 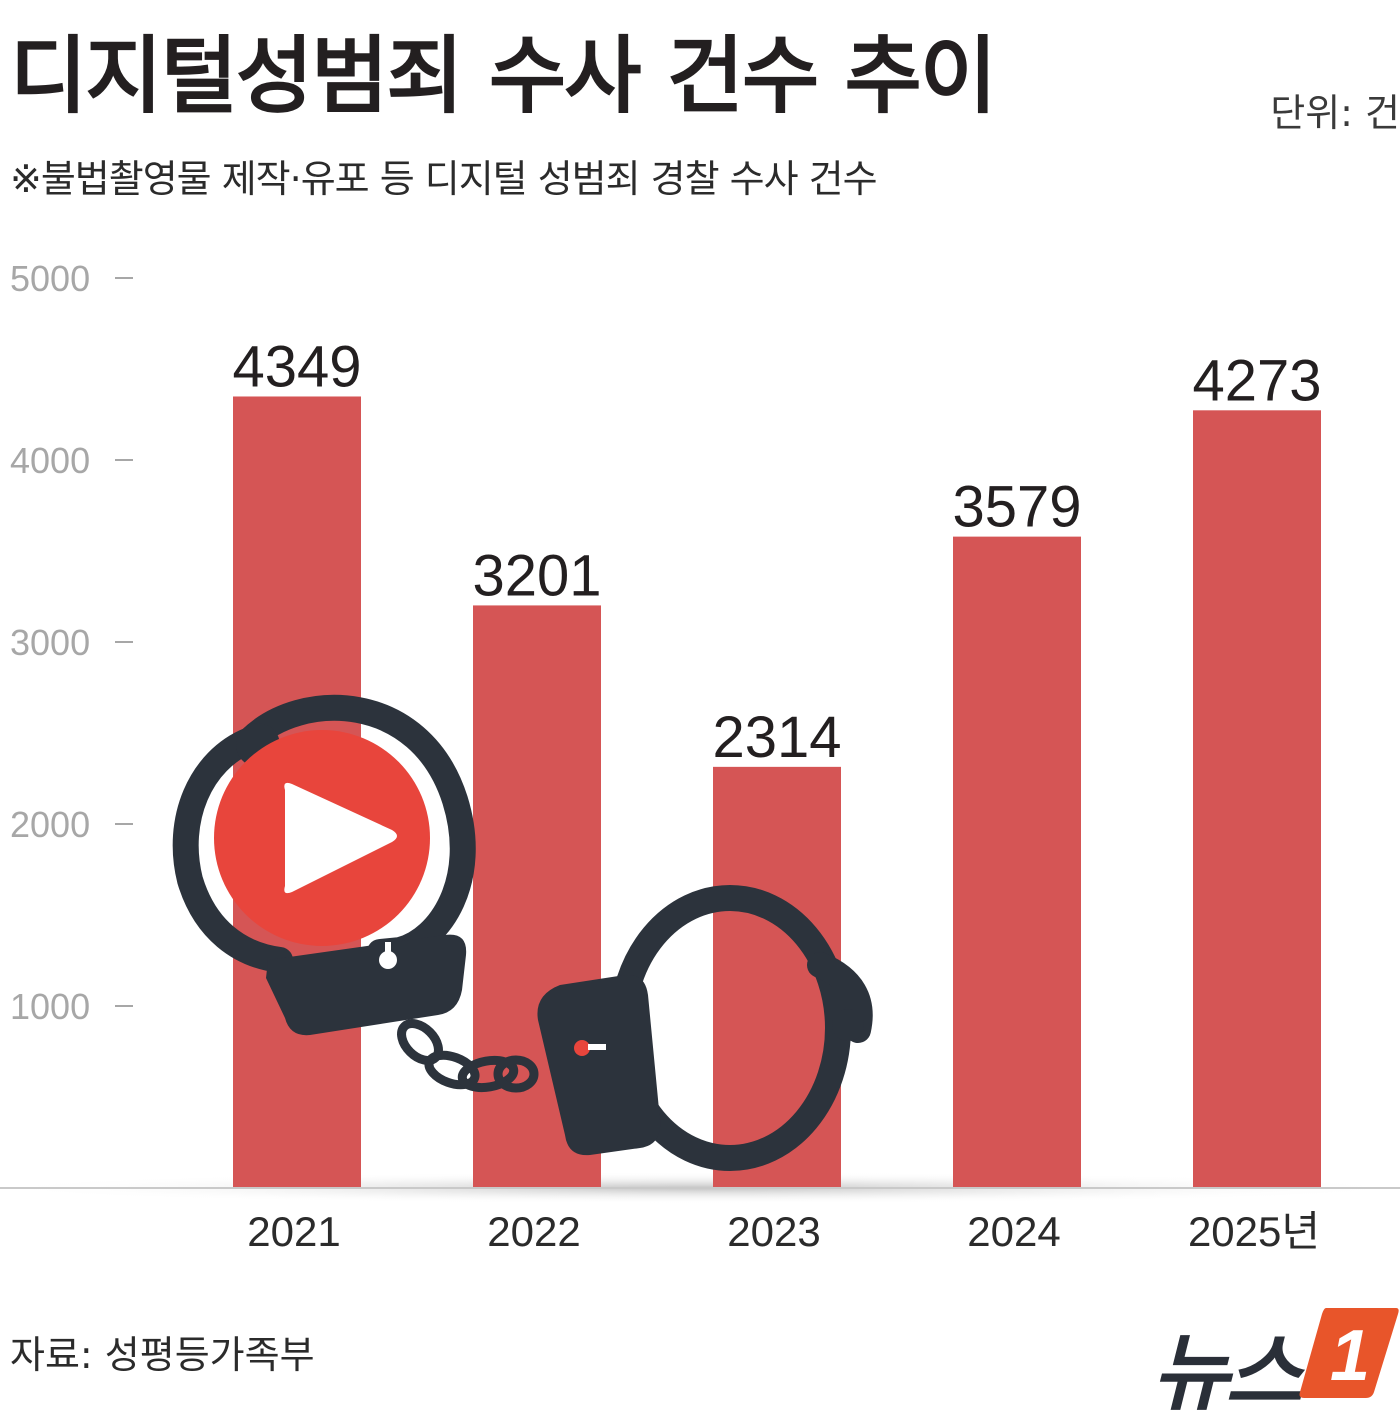 What do you see at coordinates (322, 838) in the screenshot?
I see `play-button-icon` at bounding box center [322, 838].